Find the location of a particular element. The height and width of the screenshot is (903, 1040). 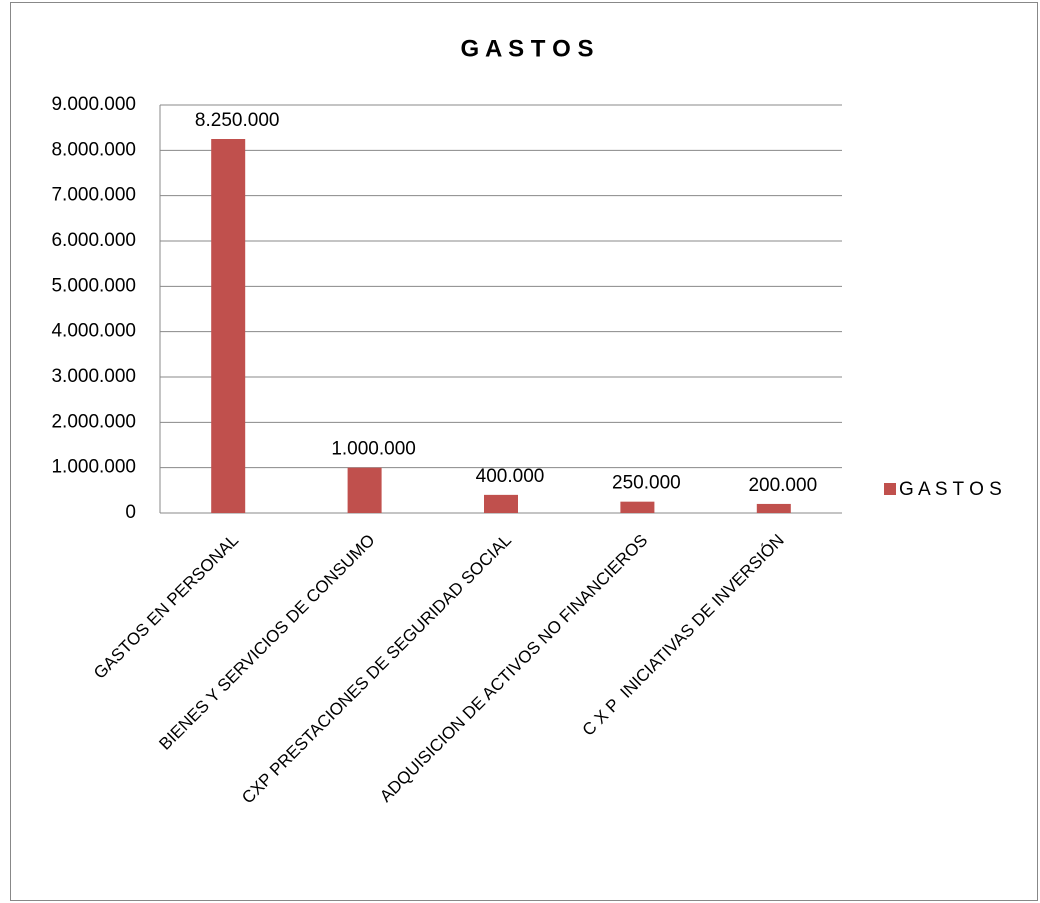

y-tick-label: 7.000.000 is located at coordinates (93, 195).